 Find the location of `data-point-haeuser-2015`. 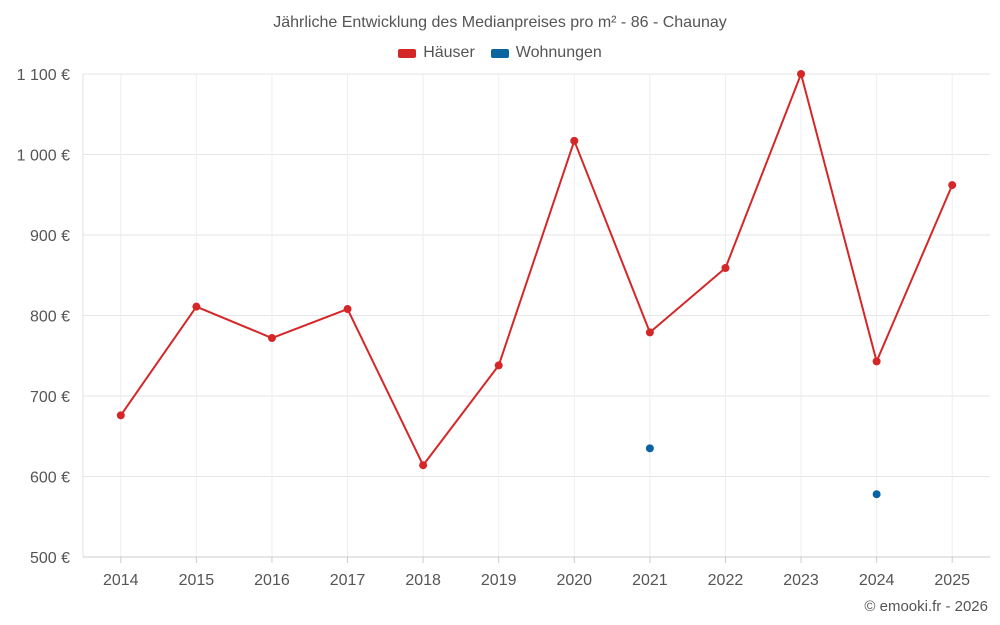

data-point-haeuser-2015 is located at coordinates (196, 306).